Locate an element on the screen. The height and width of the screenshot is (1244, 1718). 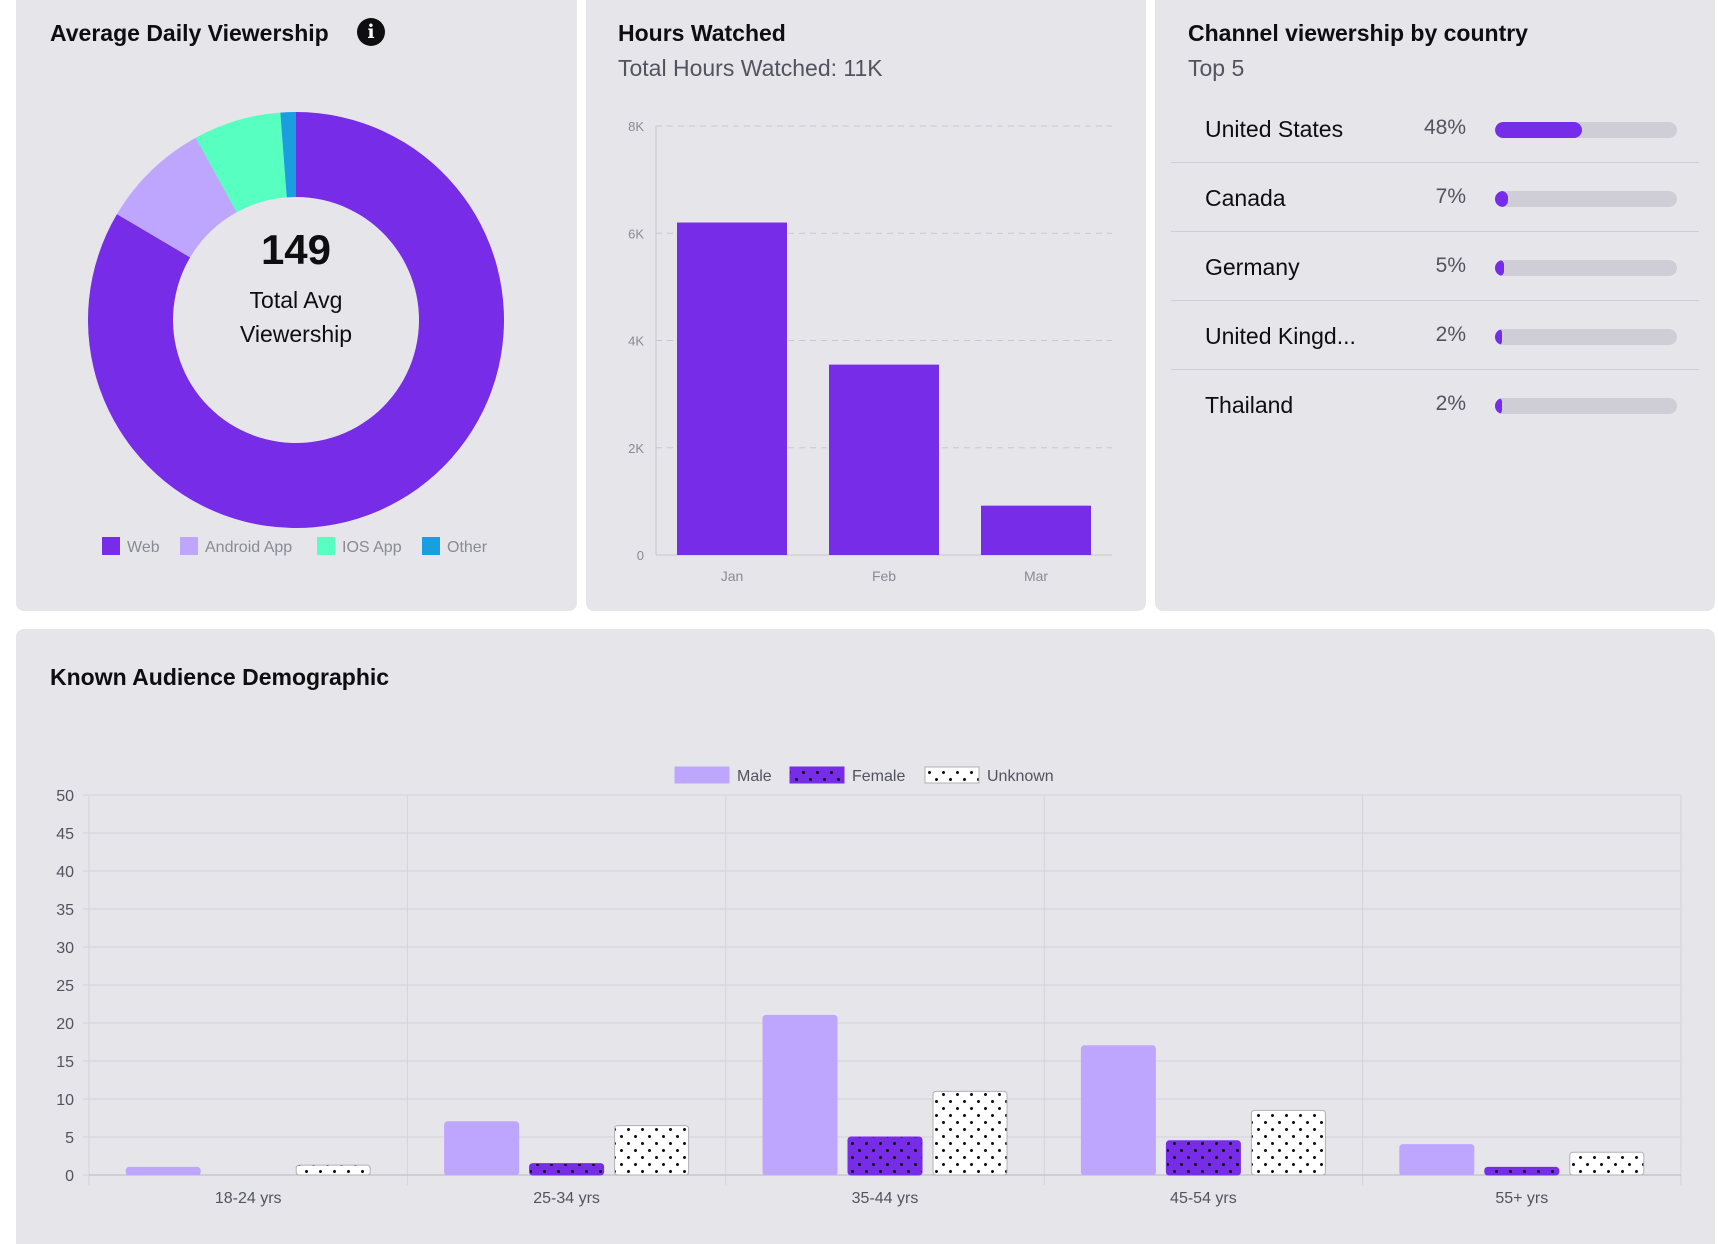
bar-unknown-55-yrs is located at coordinates (1607, 1163).